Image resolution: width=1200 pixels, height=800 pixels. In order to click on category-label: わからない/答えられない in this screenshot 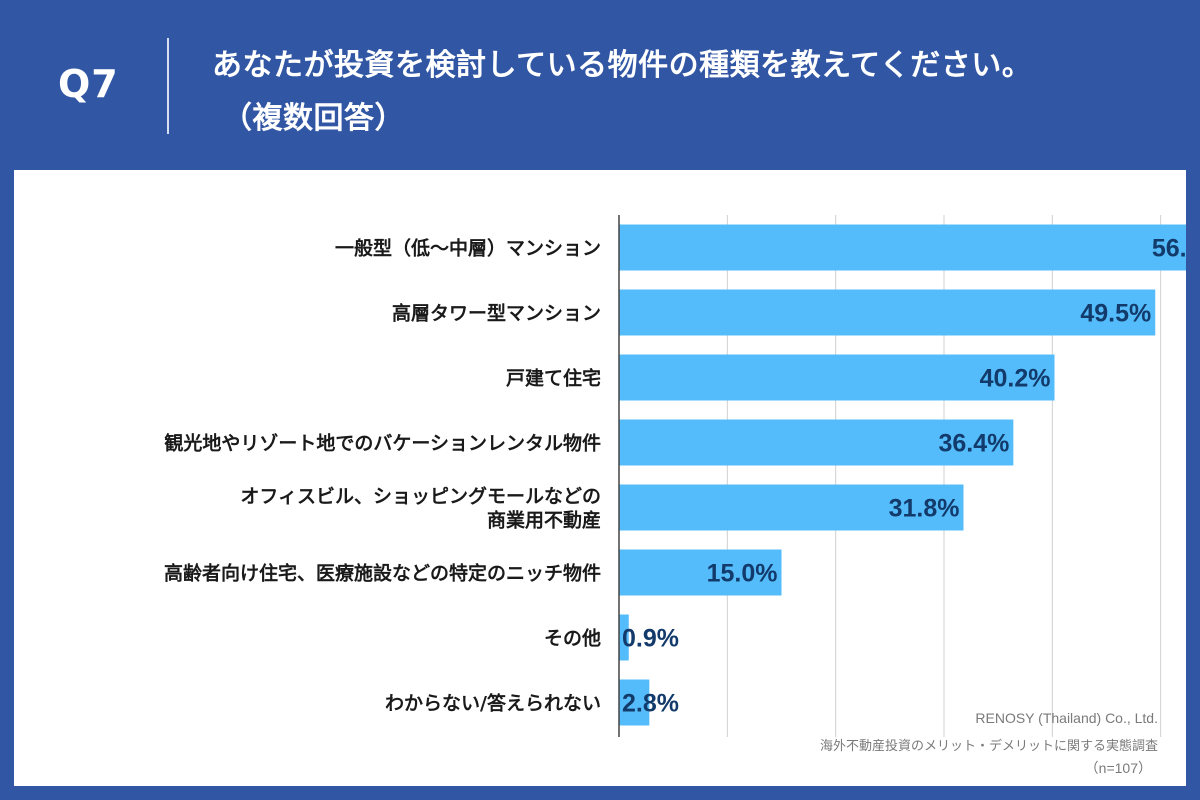, I will do `click(493, 703)`.